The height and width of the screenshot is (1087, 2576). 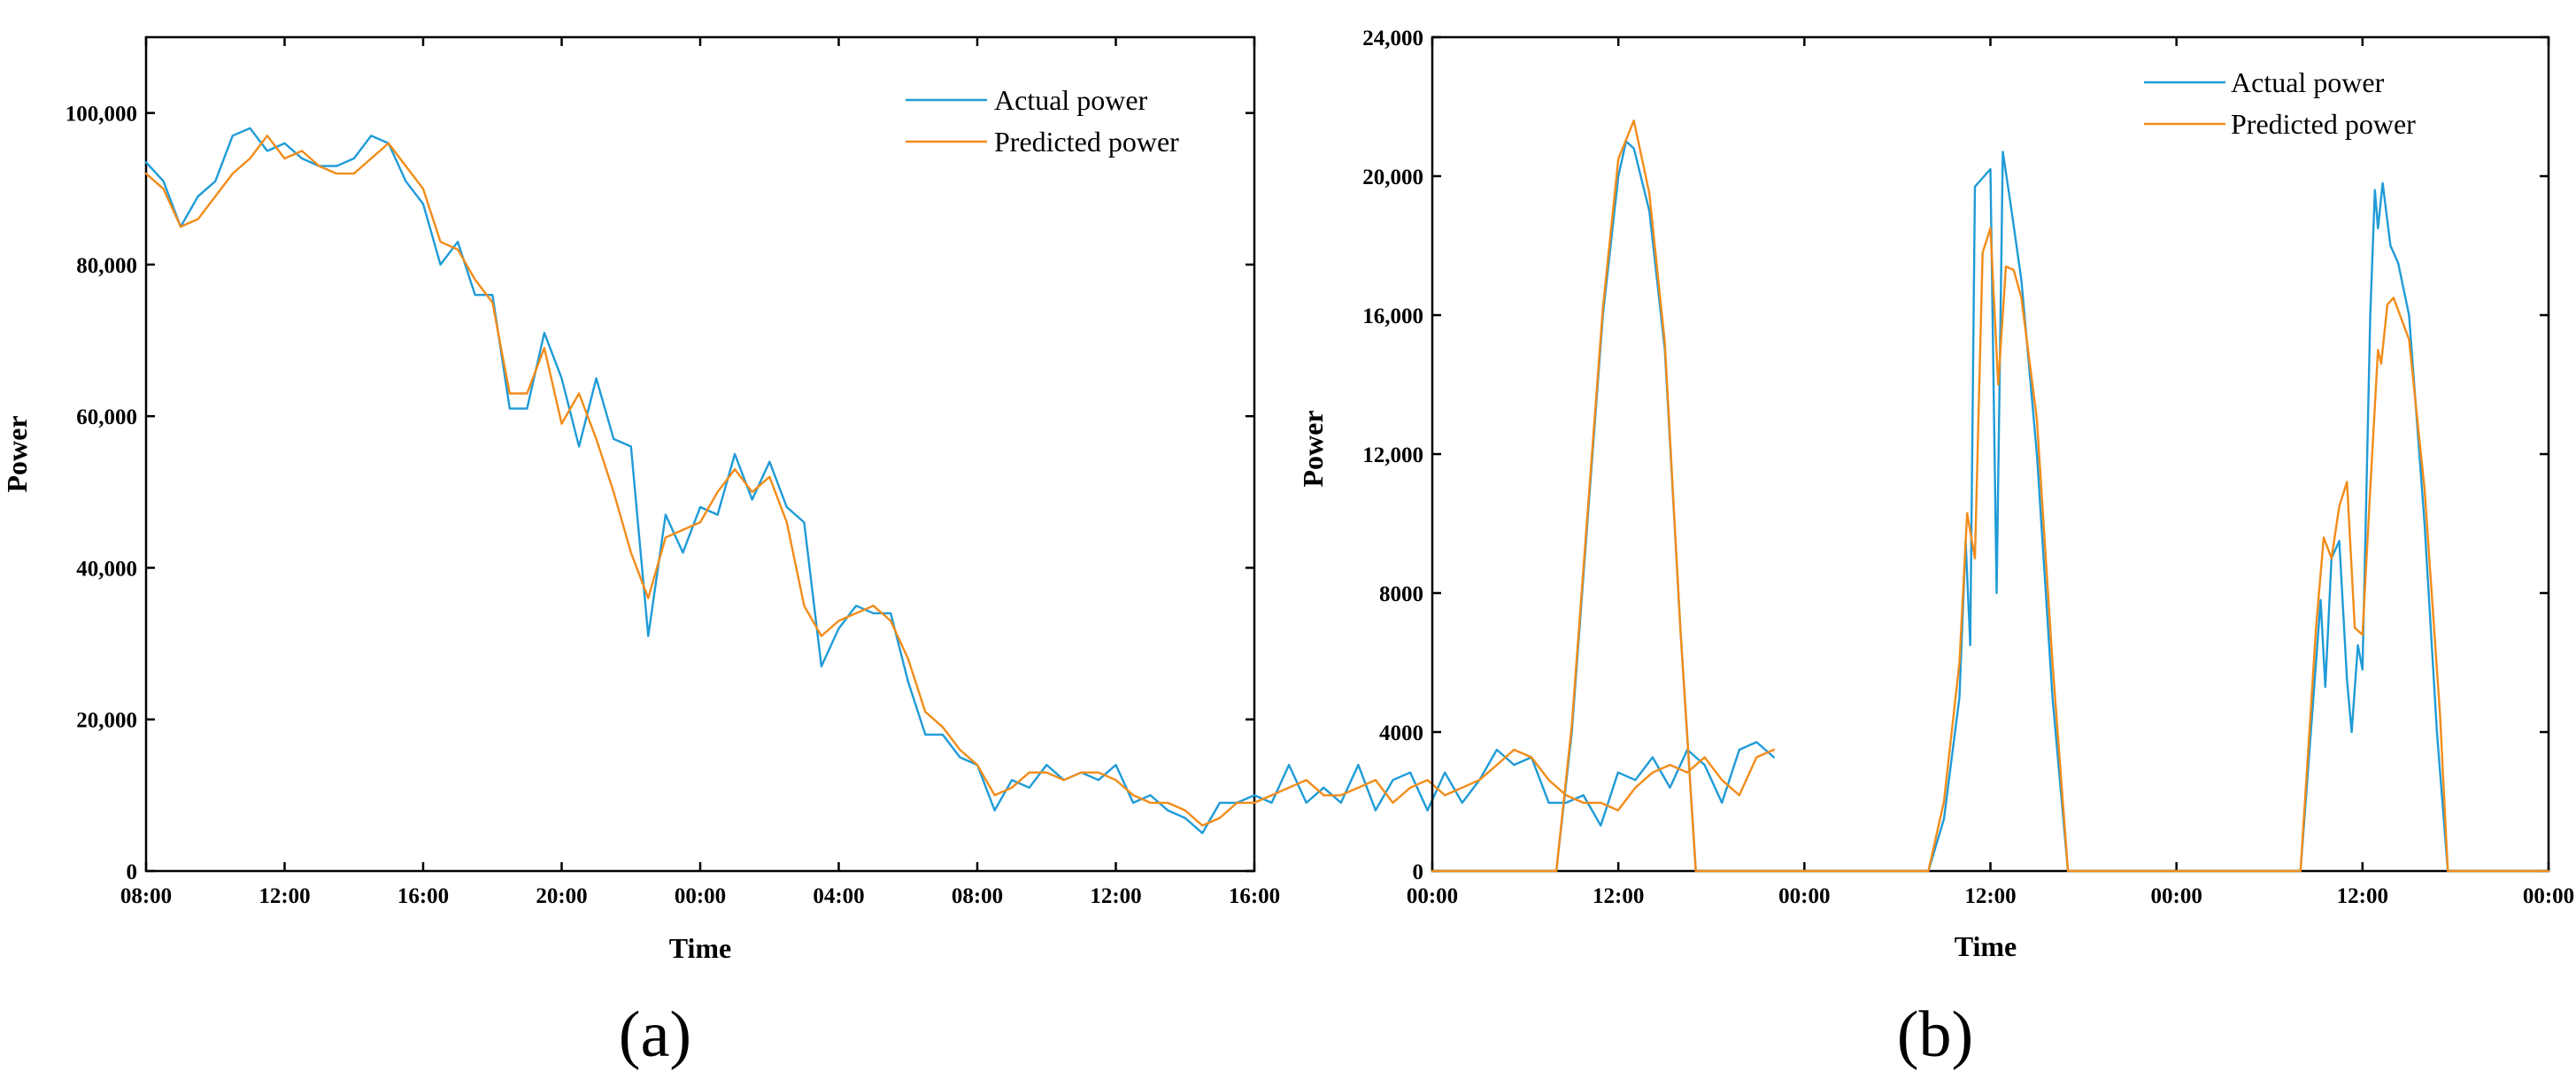 I want to click on panel-label-a: (a), so click(x=655, y=1034).